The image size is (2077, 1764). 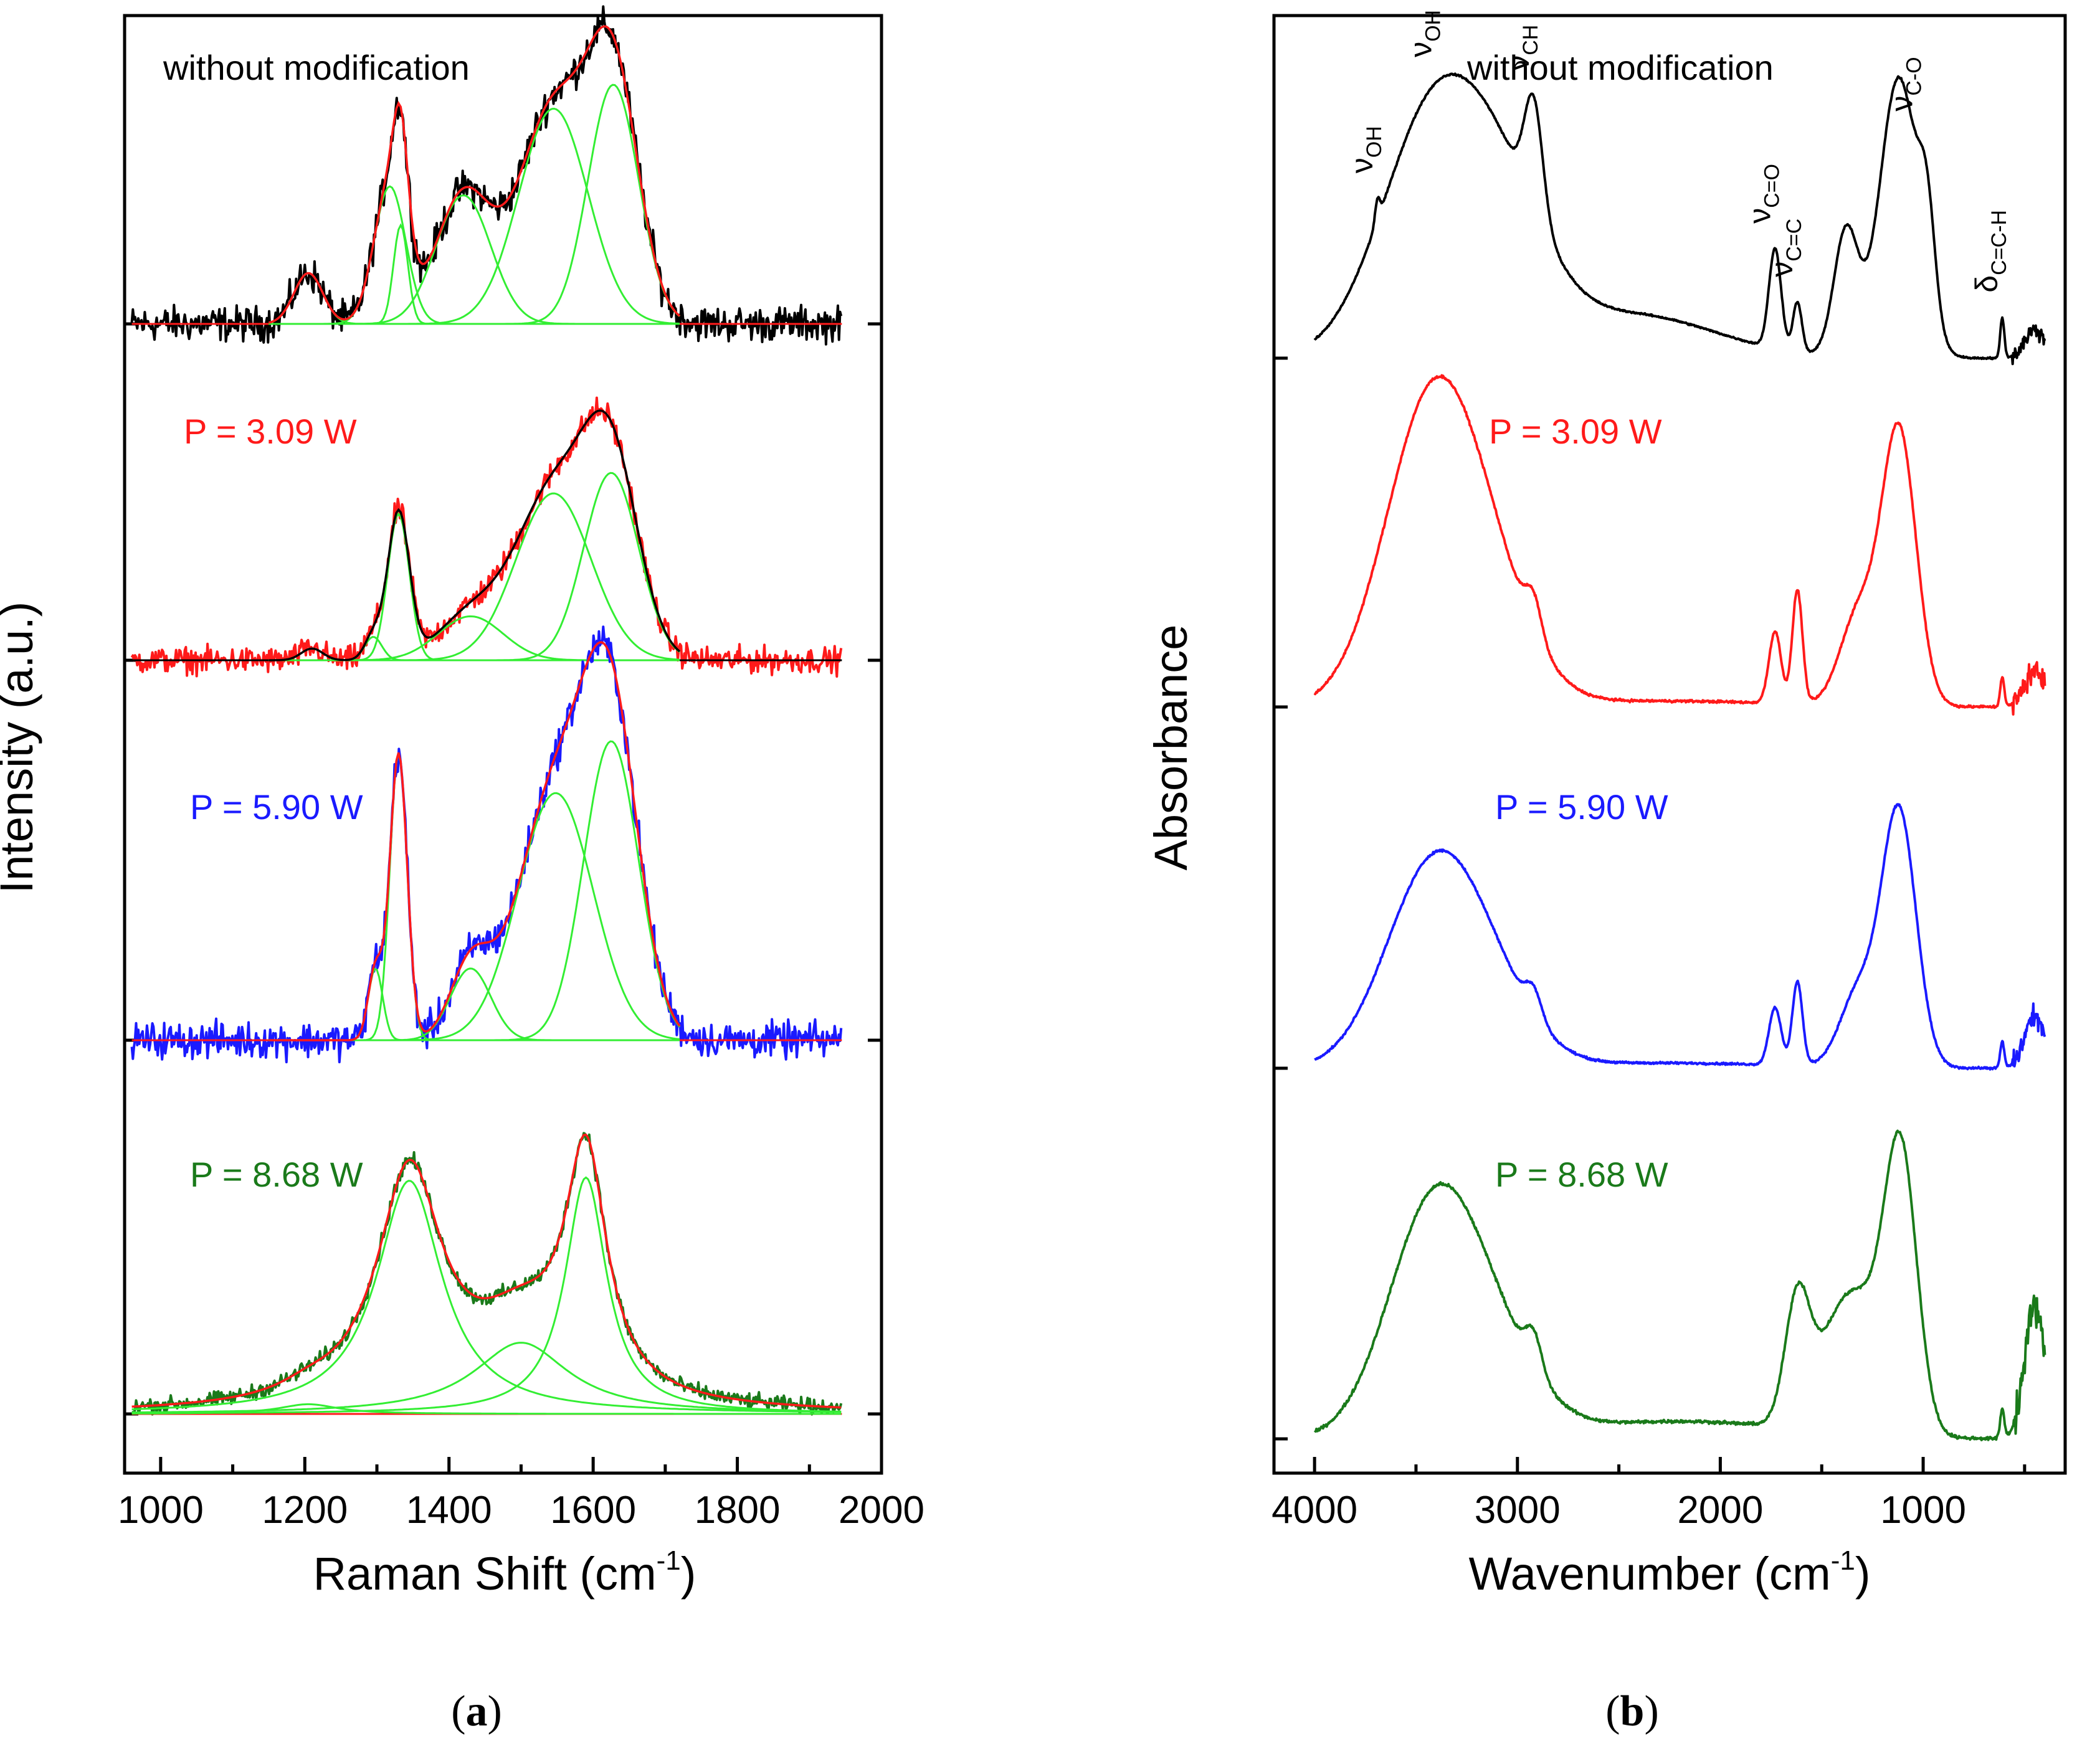 What do you see at coordinates (1677, 151) in the screenshot?
I see `ftir-band-annotations: νOH νOH νCH νC=OνC=C νC-O δC=C-H` at bounding box center [1677, 151].